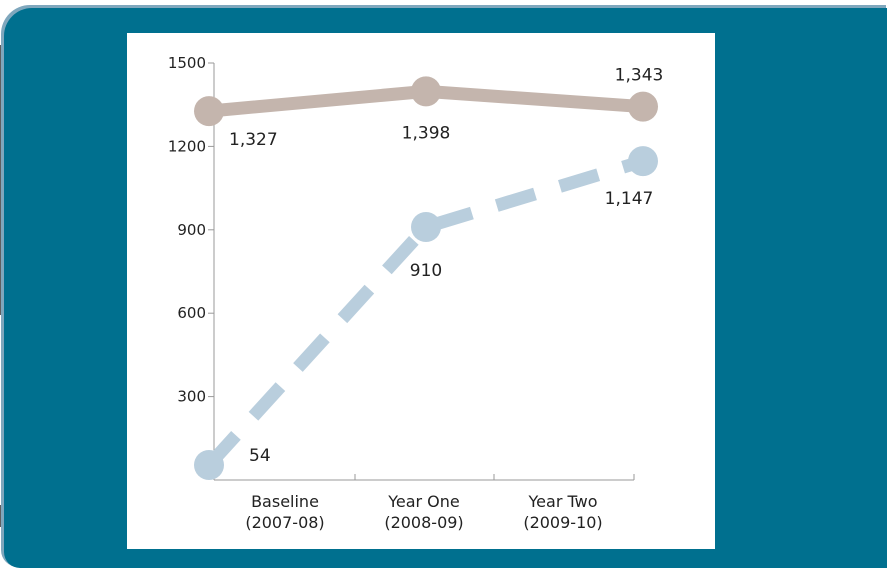 The image size is (887, 571). What do you see at coordinates (423, 512) in the screenshot?
I see `x-category-label: Year One (2008-09)` at bounding box center [423, 512].